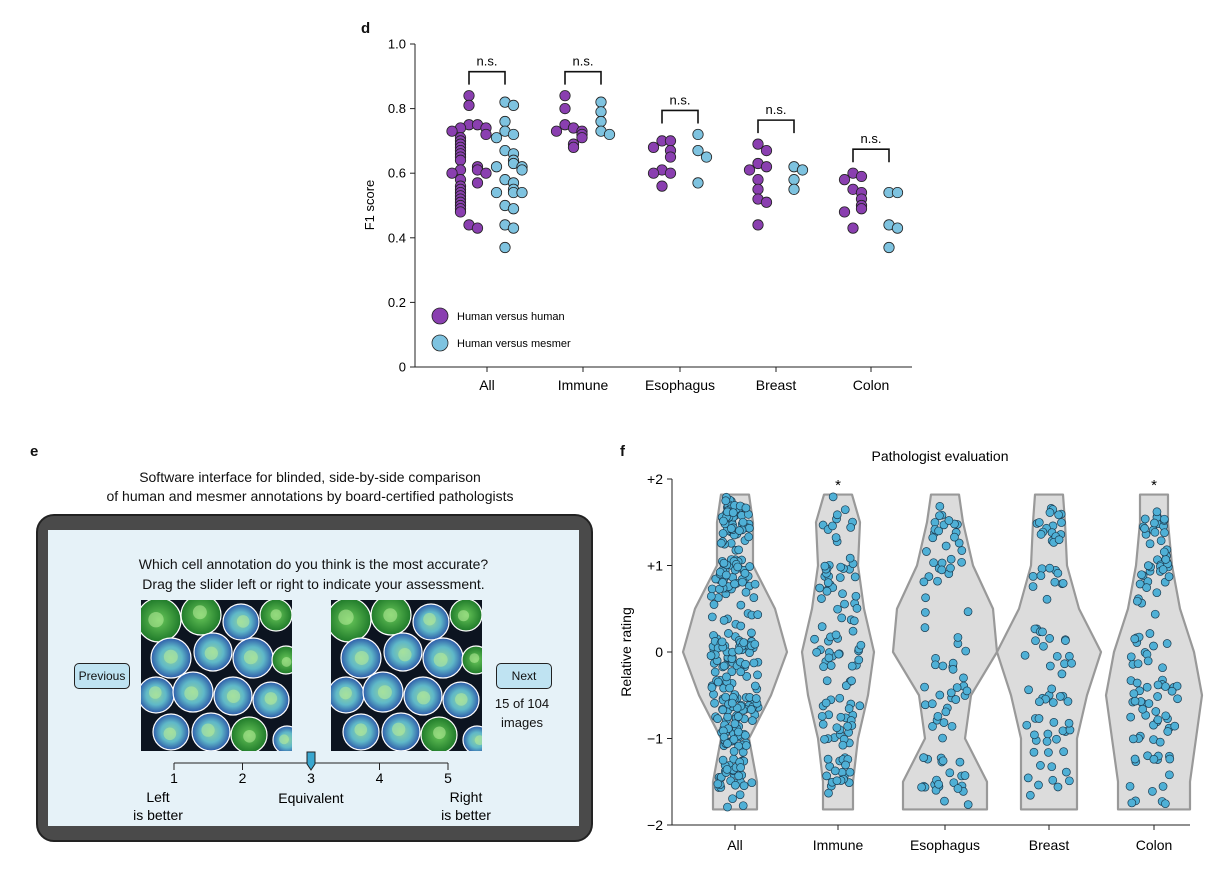  Describe the element at coordinates (680, 116) in the screenshot. I see `d-significance-bracket` at that location.